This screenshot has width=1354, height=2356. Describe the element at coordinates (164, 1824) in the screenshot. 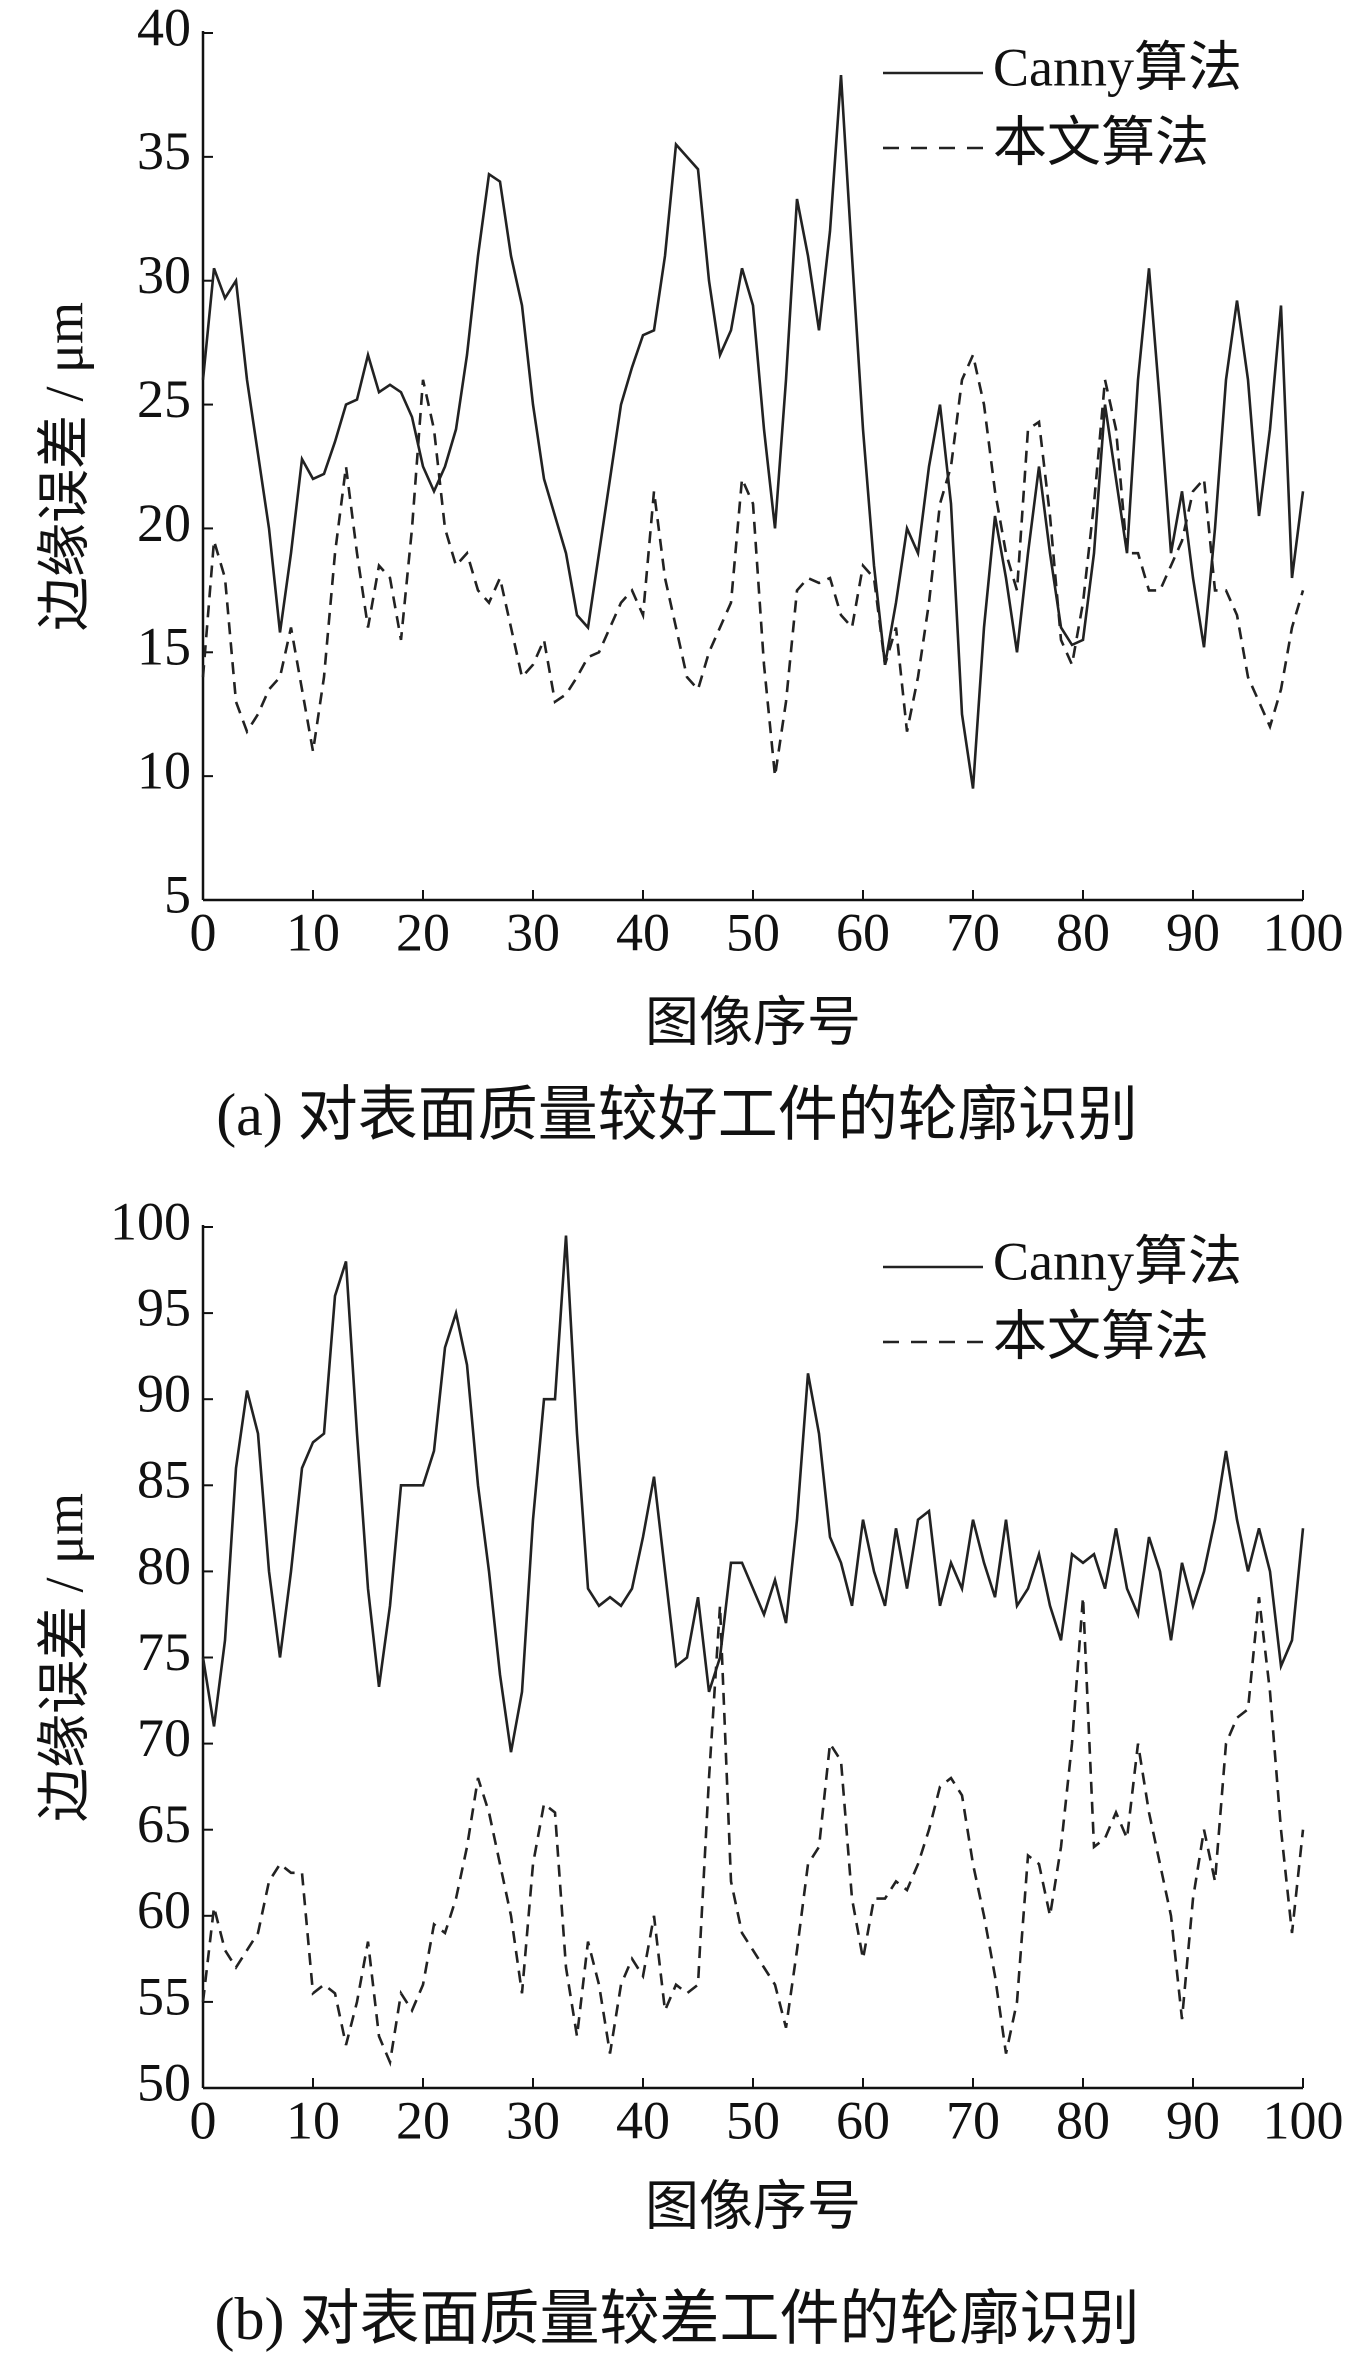

I see `y-tick-label: 65` at that location.